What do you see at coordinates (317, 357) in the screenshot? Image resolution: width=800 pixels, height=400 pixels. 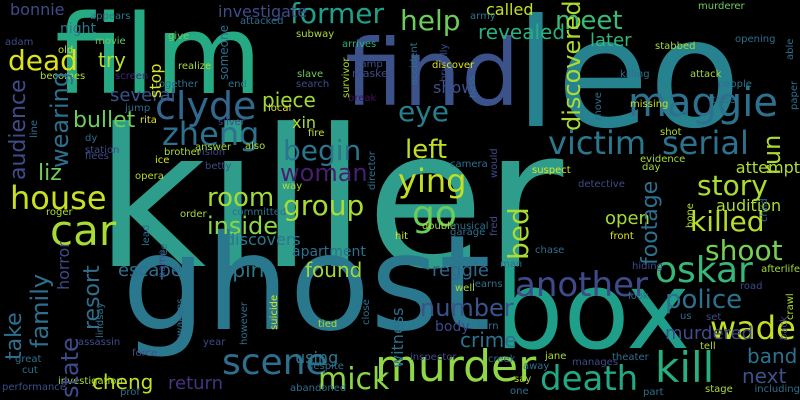 I see `word-attacked: using` at bounding box center [317, 357].